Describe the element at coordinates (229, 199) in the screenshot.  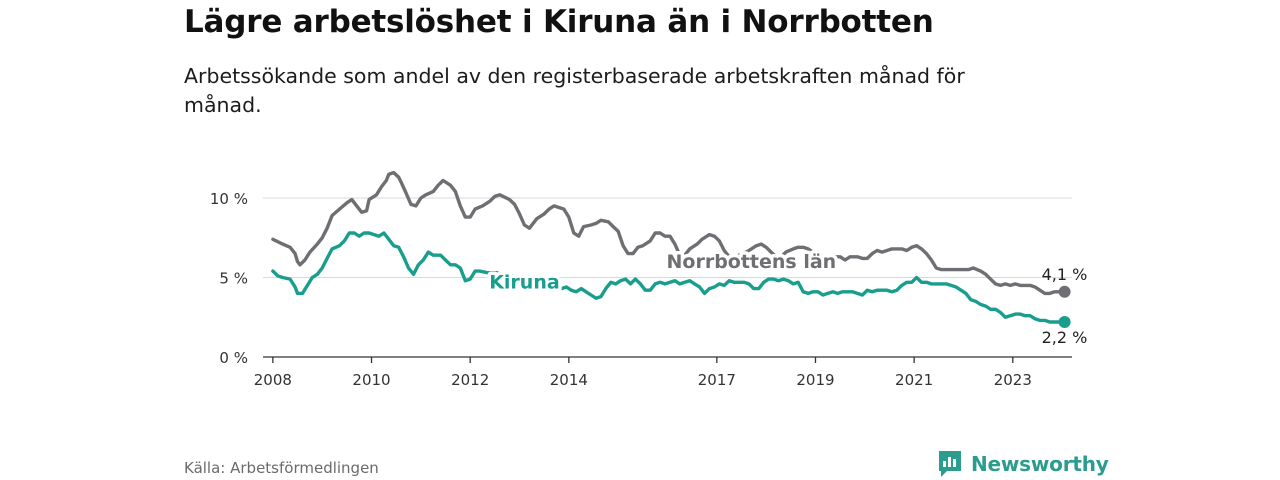
I see `y-tick-label: 10 %` at that location.